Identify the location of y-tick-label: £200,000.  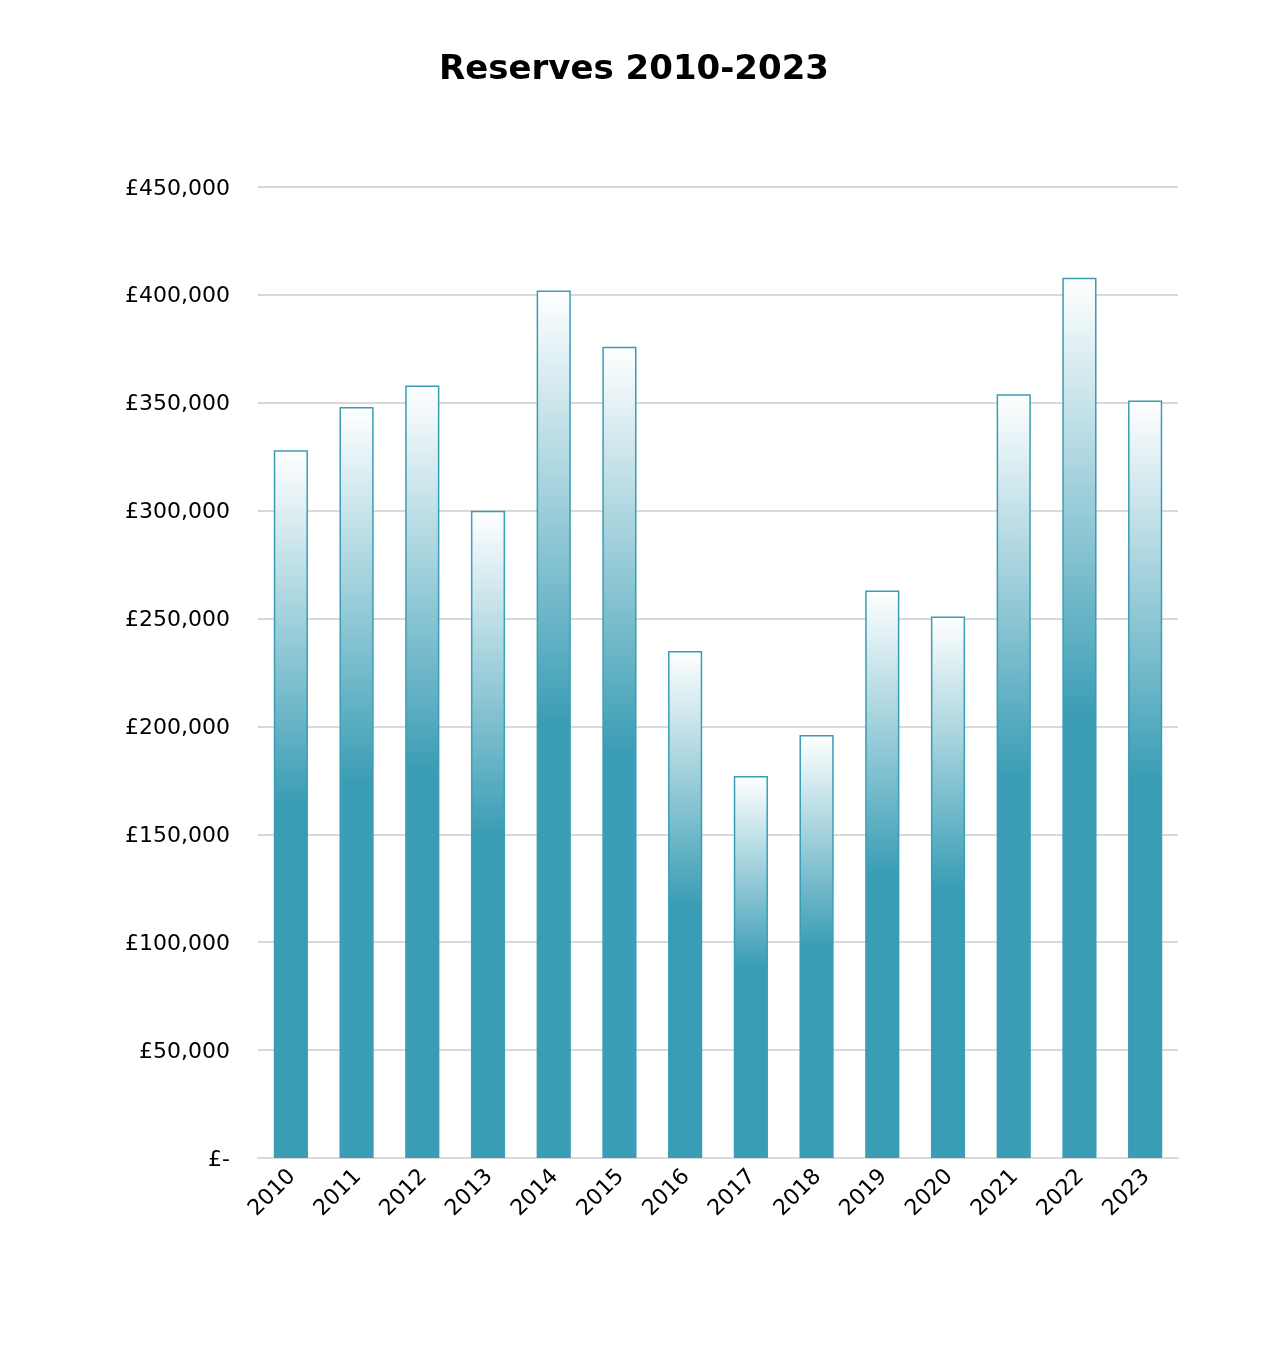
(177, 726).